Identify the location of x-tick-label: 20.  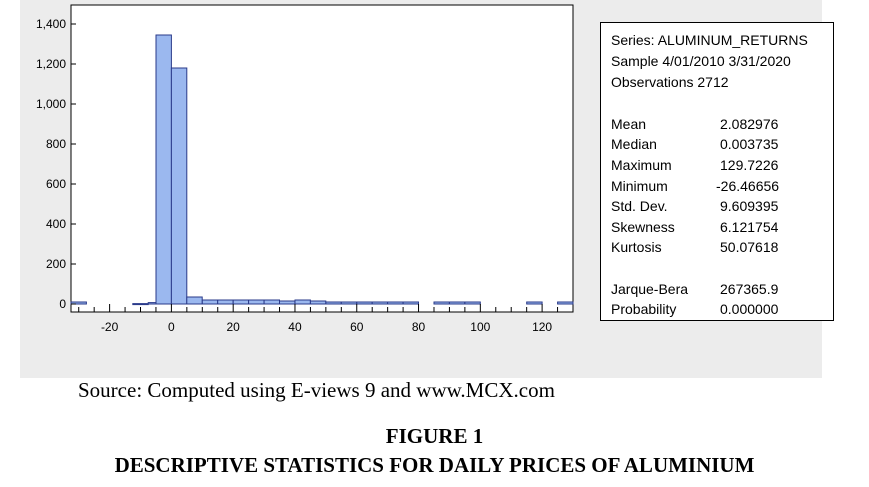
(234, 327).